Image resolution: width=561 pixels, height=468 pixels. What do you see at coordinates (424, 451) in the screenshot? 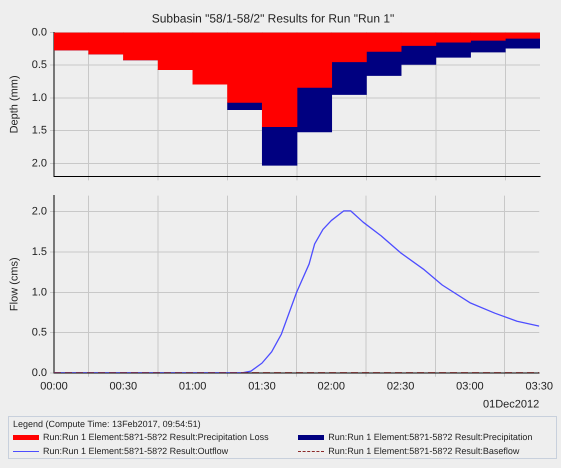
I see `legend-label: Run:Run 1 Element:58?1-58?2 Result:Baseflow` at bounding box center [424, 451].